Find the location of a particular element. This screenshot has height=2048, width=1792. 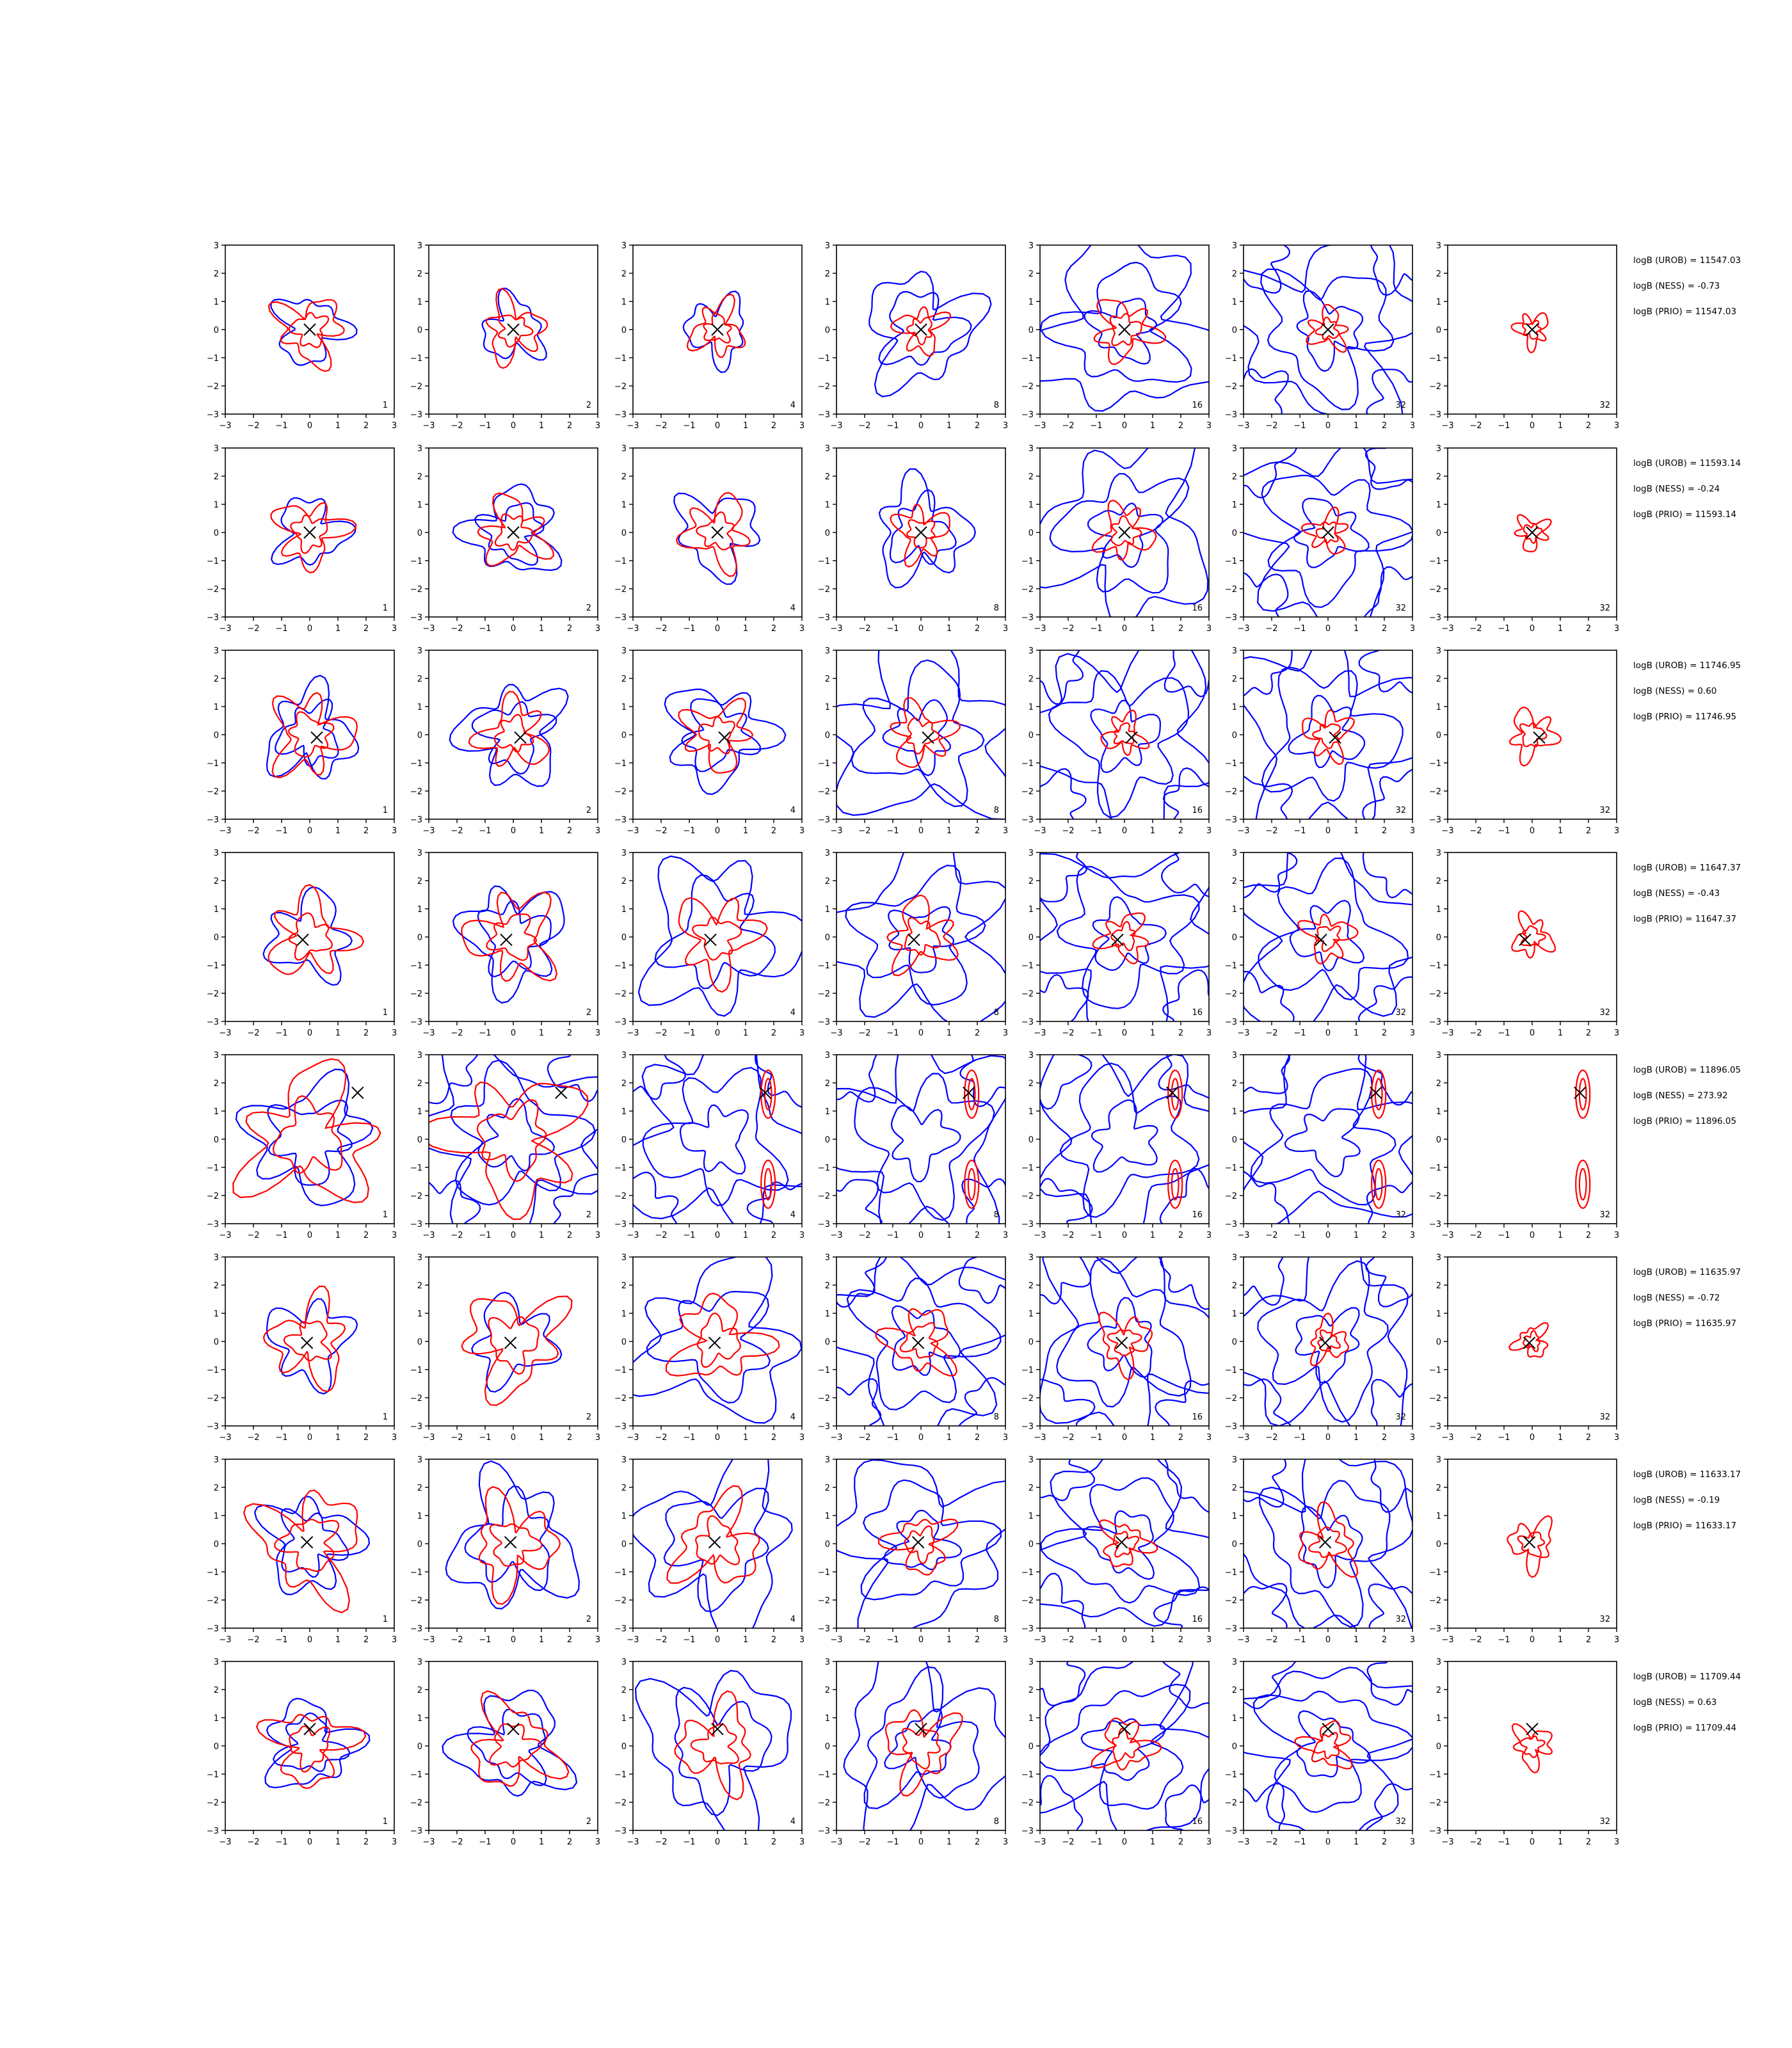

panel: −3 −2 −1 0 1 2 3 3 2 1 0 −1 −2 −3 2 is located at coordinates (505, 1145).